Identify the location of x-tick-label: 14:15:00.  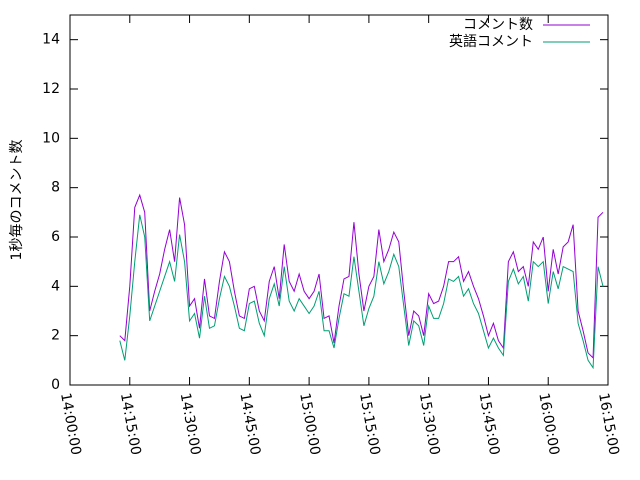
(130, 424).